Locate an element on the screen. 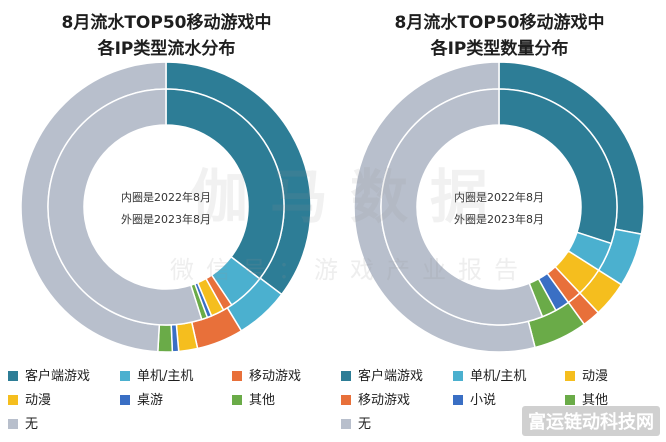 Image resolution: width=666 pixels, height=442 pixels. chart-title-line2: 各IP类型流水分布 is located at coordinates (166, 49).